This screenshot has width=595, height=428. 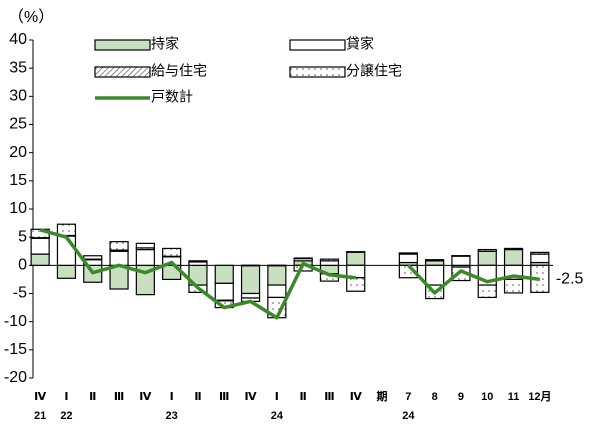 What do you see at coordinates (18, 124) in the screenshot?
I see `y-tick-label: 25` at bounding box center [18, 124].